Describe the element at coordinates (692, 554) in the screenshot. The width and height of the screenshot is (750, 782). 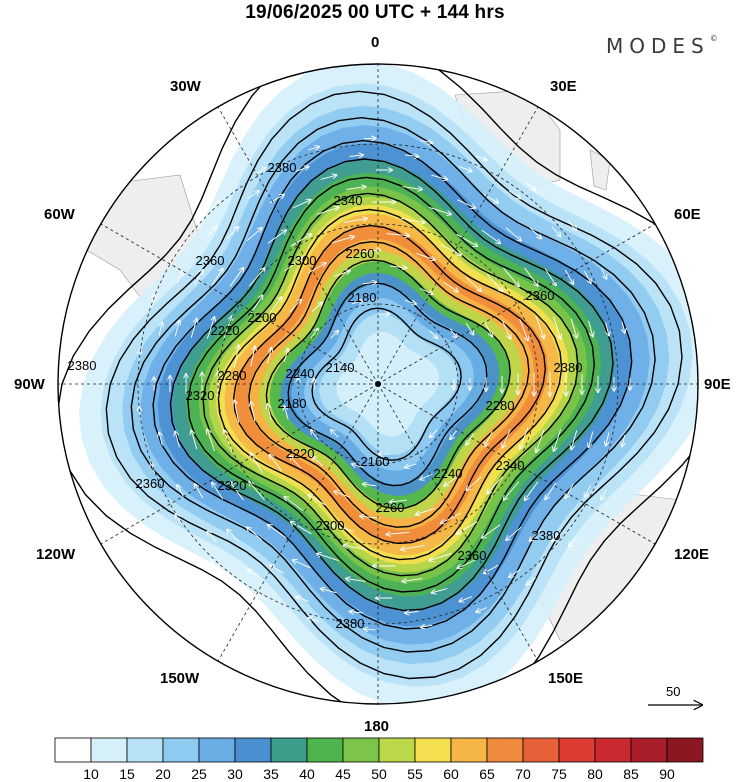
I see `lon-label-120e: 120E` at that location.